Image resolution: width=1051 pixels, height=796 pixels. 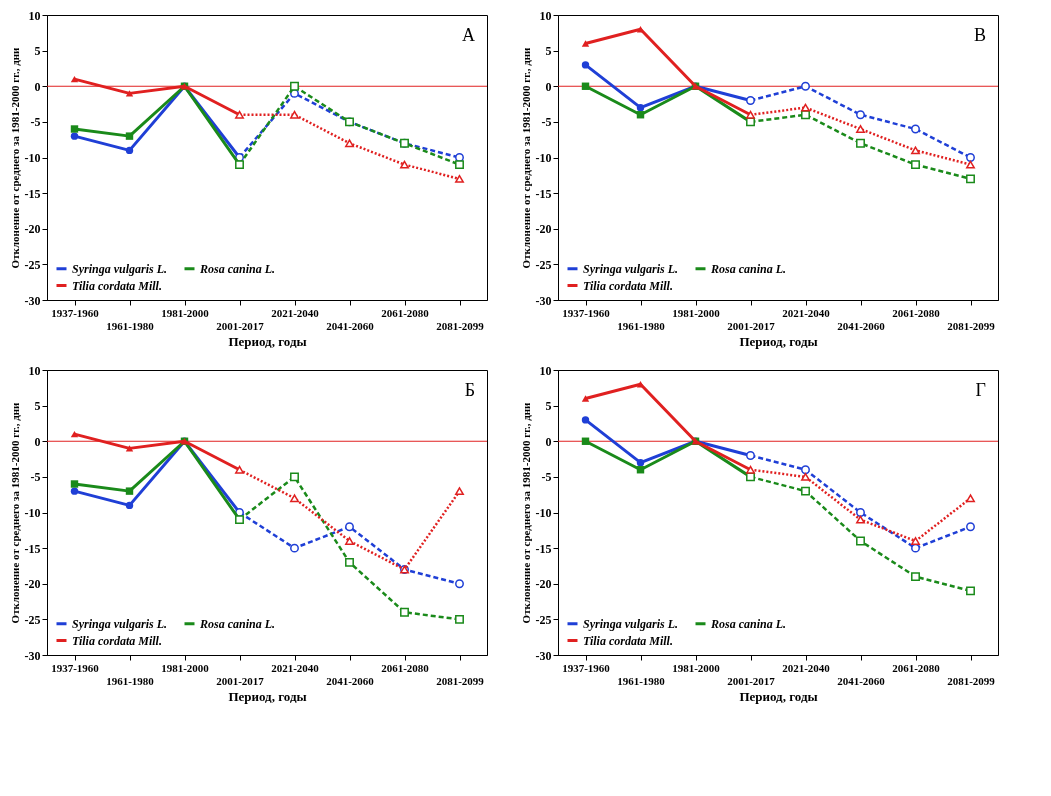 What do you see at coordinates (469, 390) in the screenshot?
I see `annotation: Б` at bounding box center [469, 390].